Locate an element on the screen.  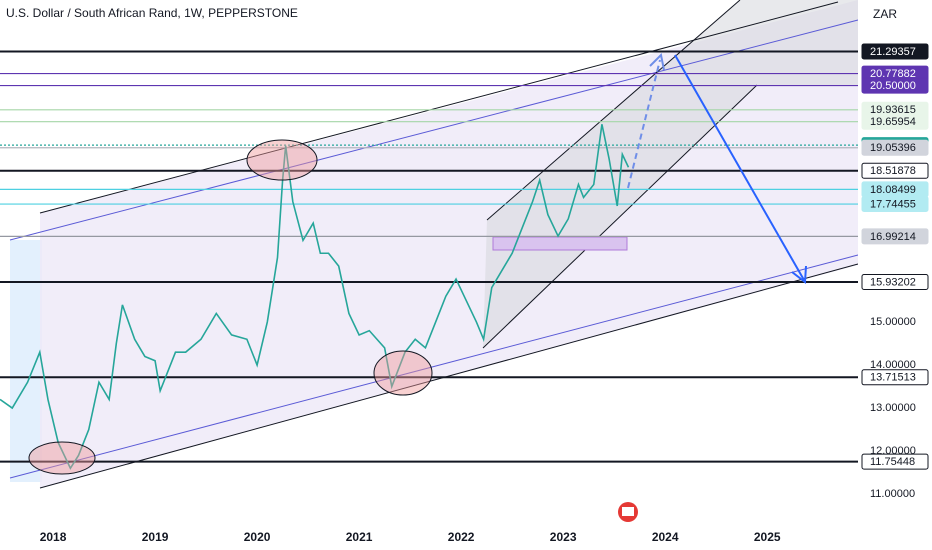
level-label: 16.99214 is located at coordinates (893, 237).